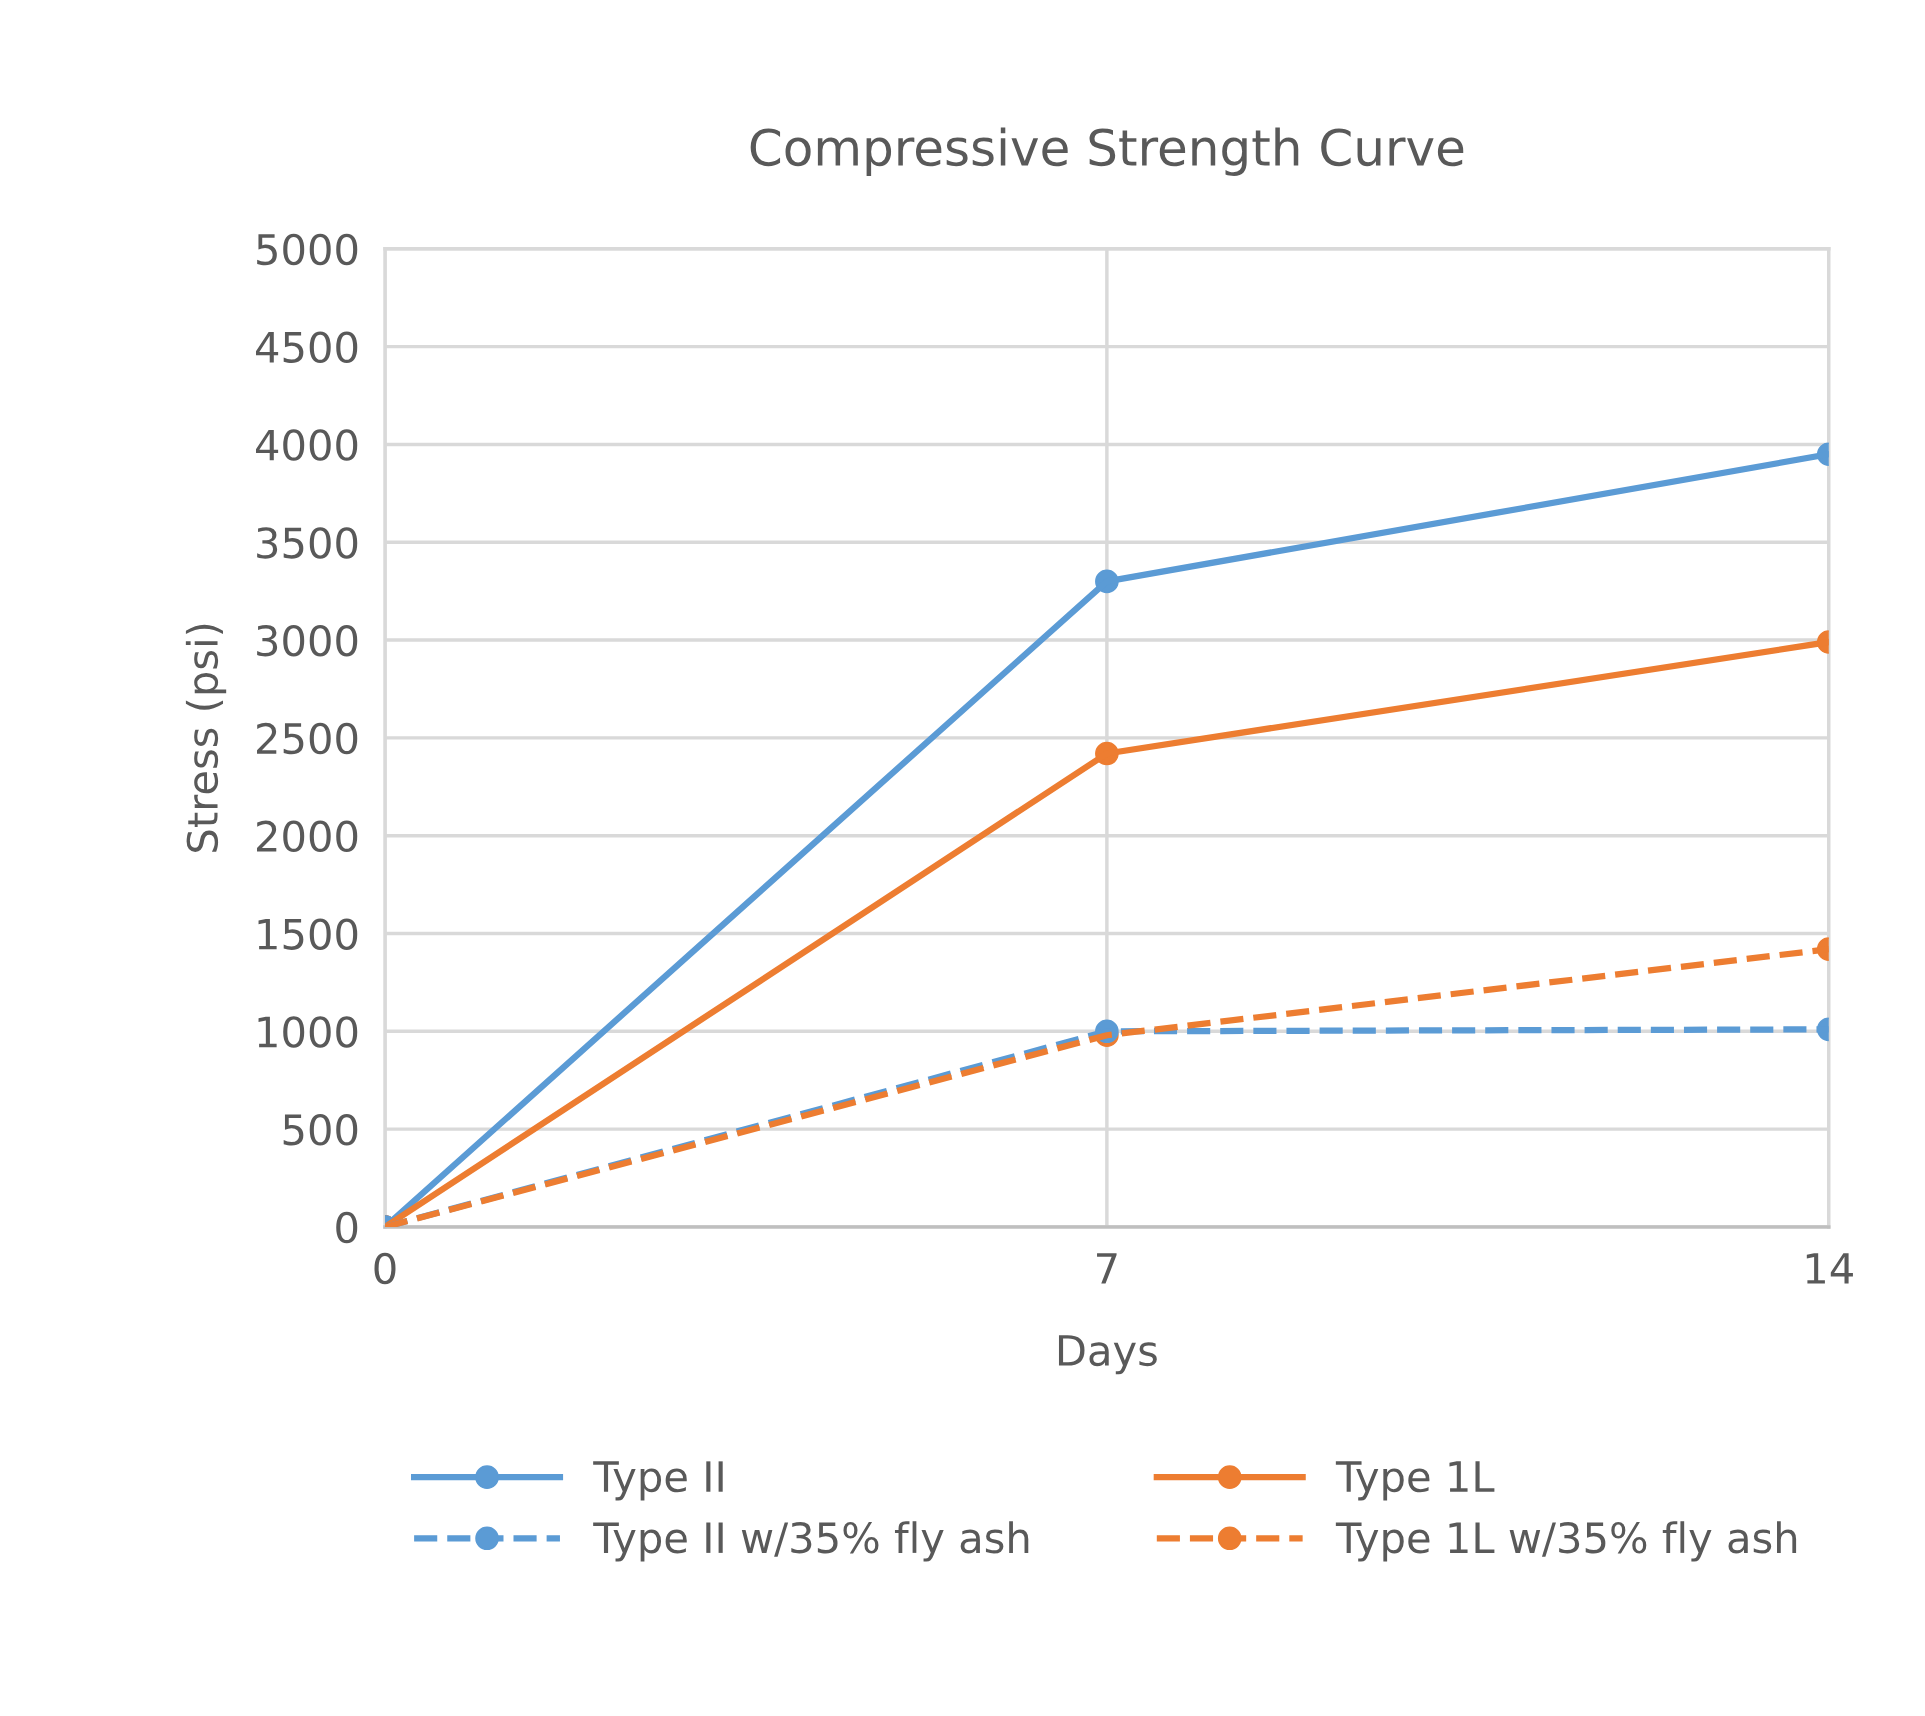 Image resolution: width=1925 pixels, height=1716 pixels. I want to click on y-tick-label: 500, so click(320, 1130).